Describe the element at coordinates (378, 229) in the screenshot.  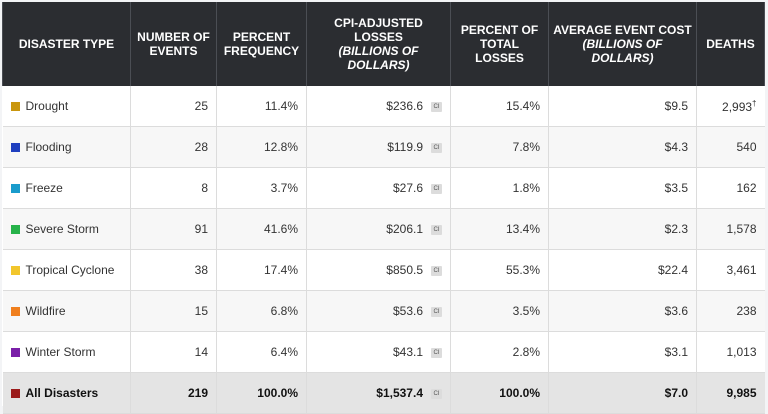
I see `losses-cell: $206.1 CI` at that location.